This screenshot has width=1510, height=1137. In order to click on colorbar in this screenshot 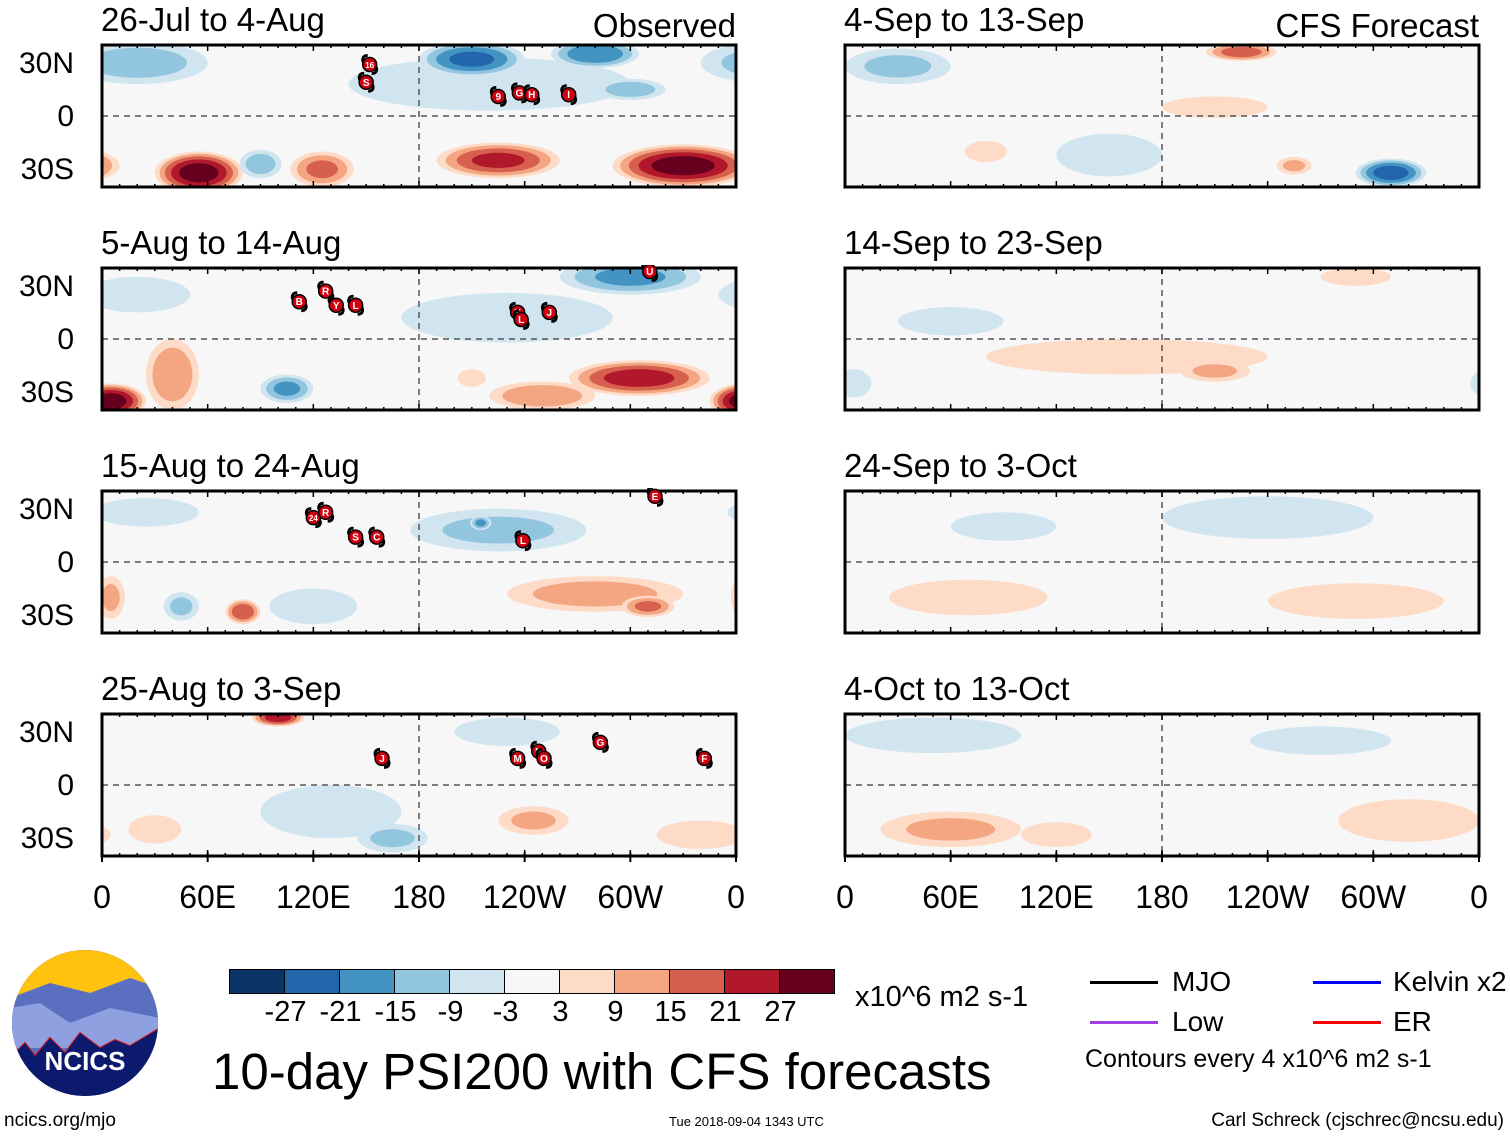, I will do `click(532, 981)`.